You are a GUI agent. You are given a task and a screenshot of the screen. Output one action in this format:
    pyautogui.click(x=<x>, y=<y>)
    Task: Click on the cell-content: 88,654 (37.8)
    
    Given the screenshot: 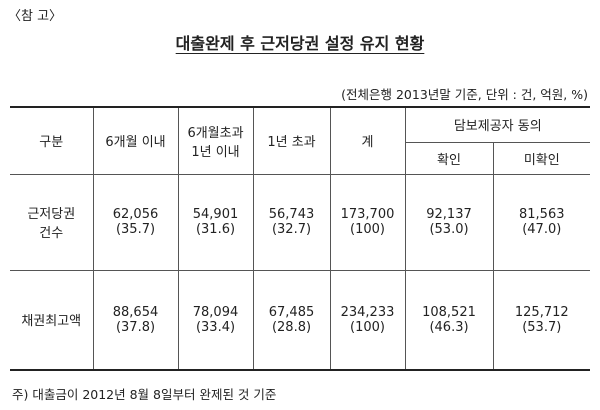 What is the action you would take?
    pyautogui.click(x=136, y=320)
    